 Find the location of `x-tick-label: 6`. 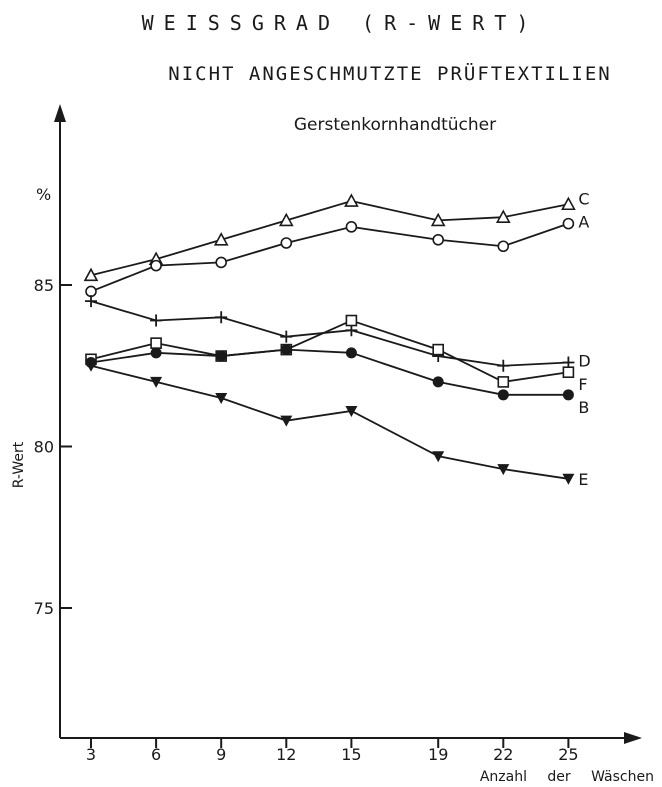

x-tick-label: 6 is located at coordinates (156, 754).